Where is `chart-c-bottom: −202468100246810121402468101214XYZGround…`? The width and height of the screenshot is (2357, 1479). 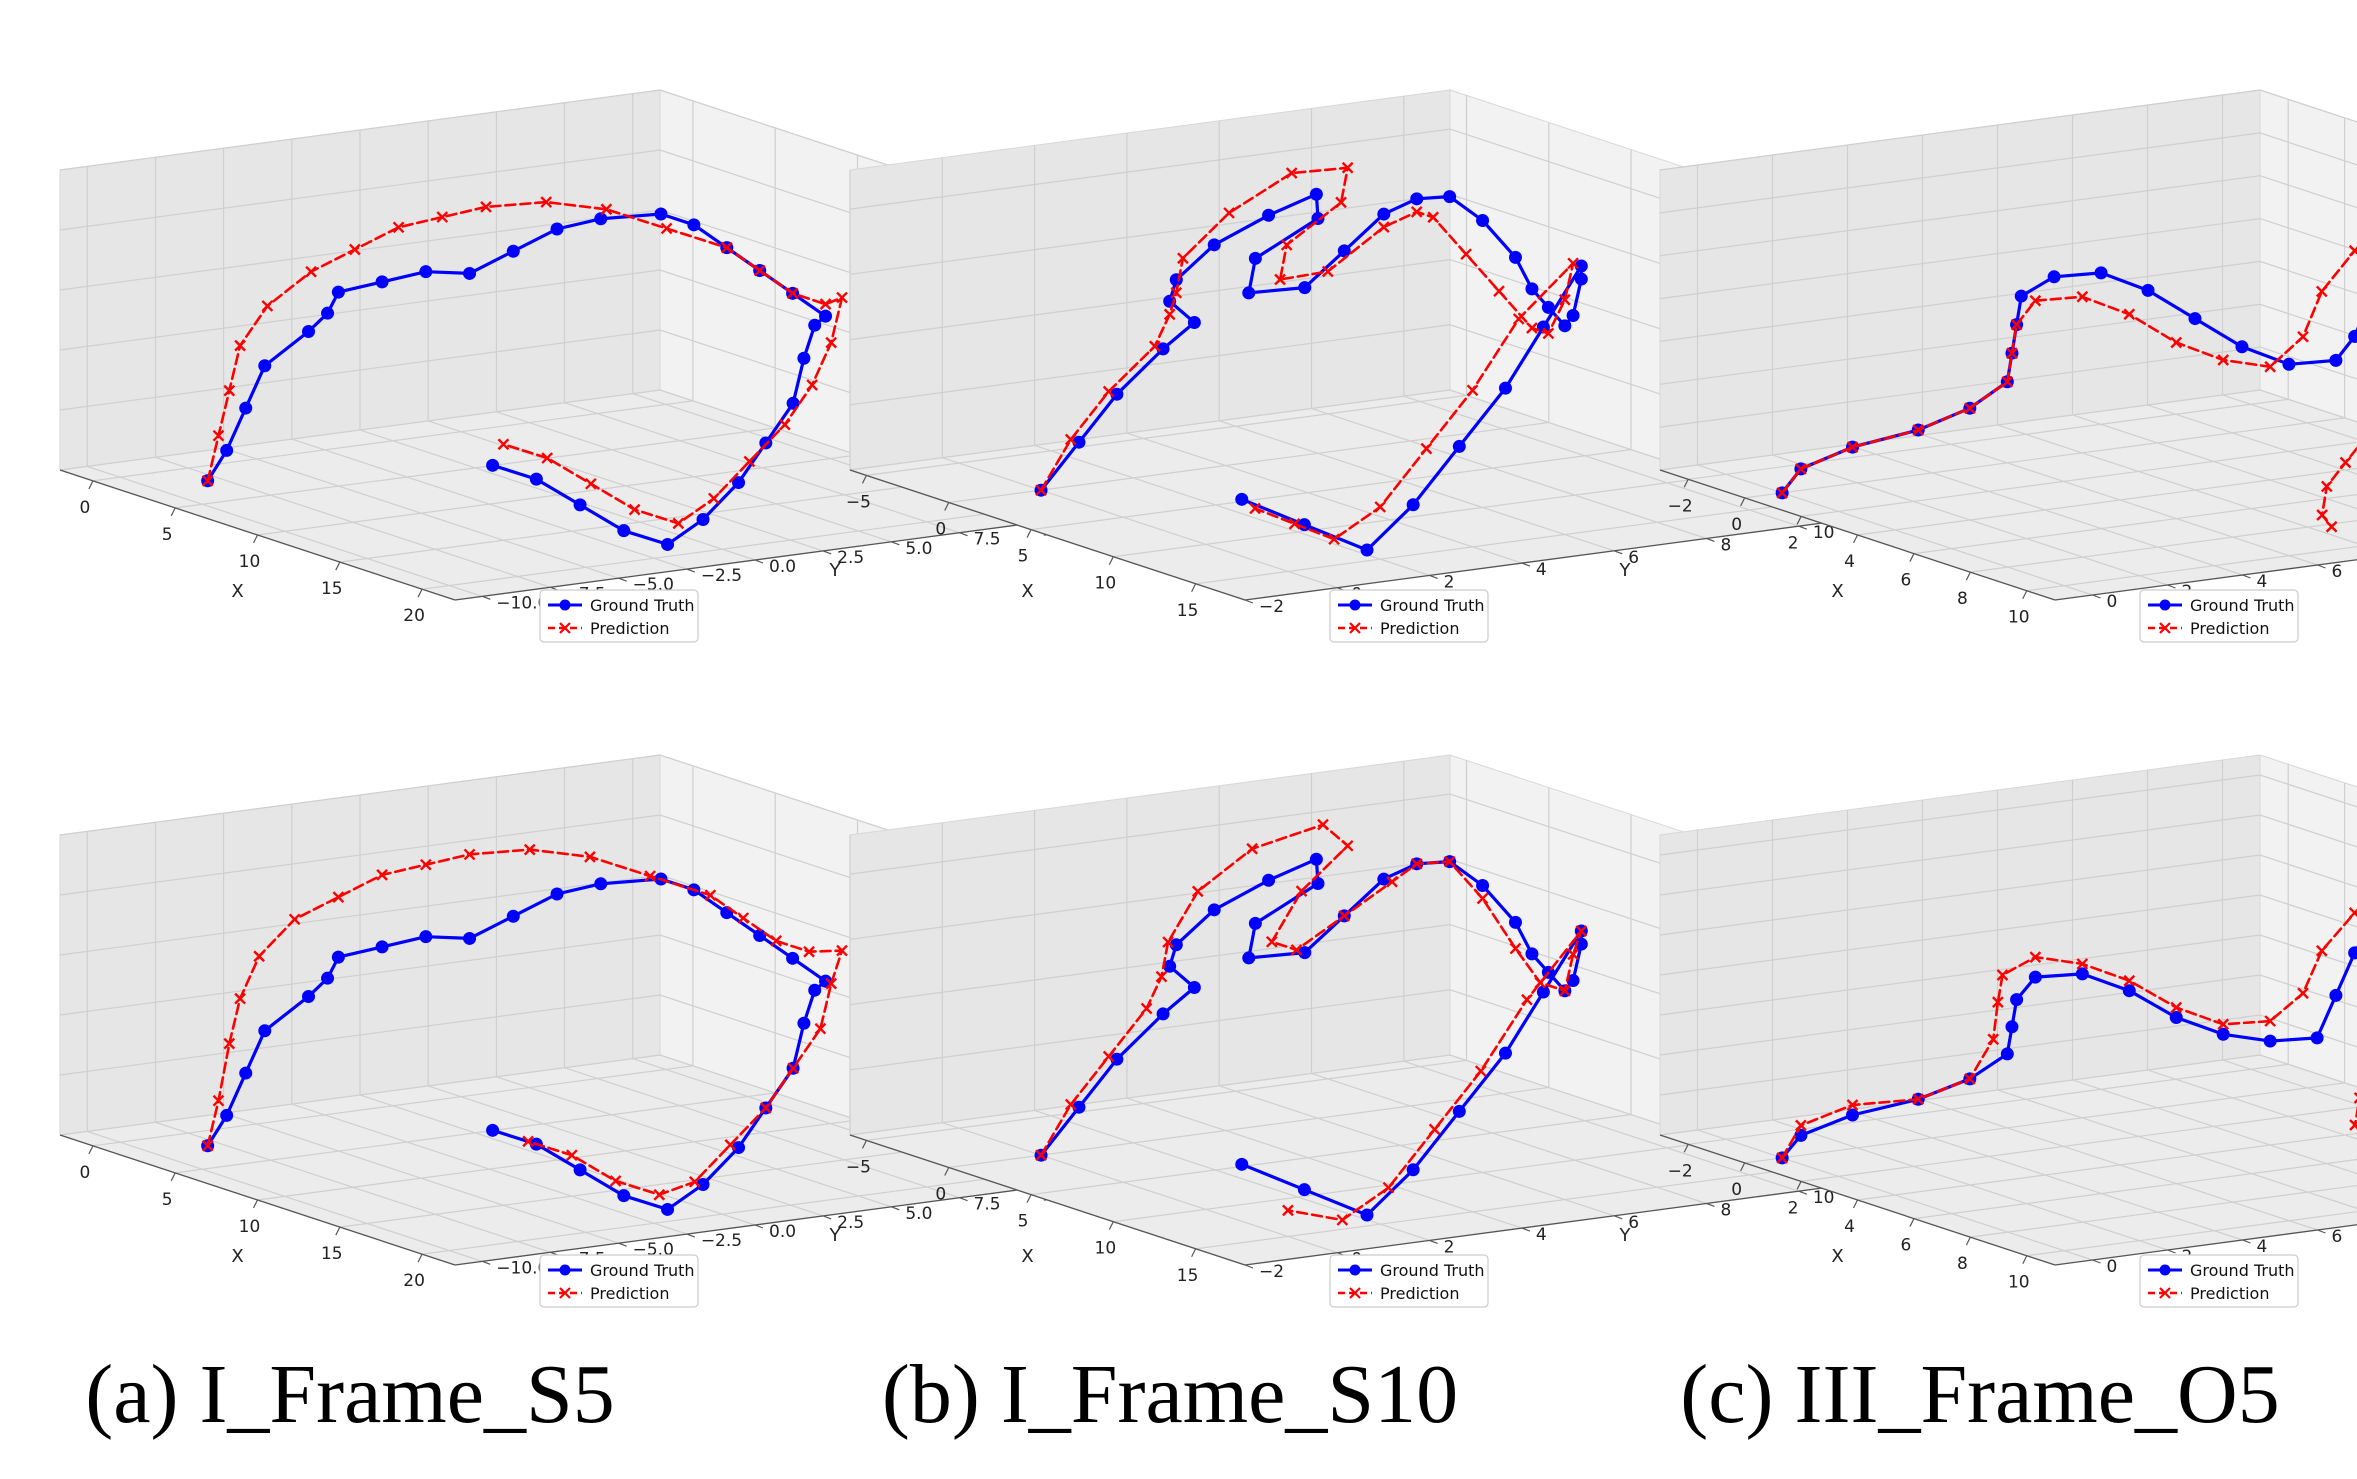 chart-c-bottom: −202468100246810121402468101214XYZGround… is located at coordinates (2008, 1031).